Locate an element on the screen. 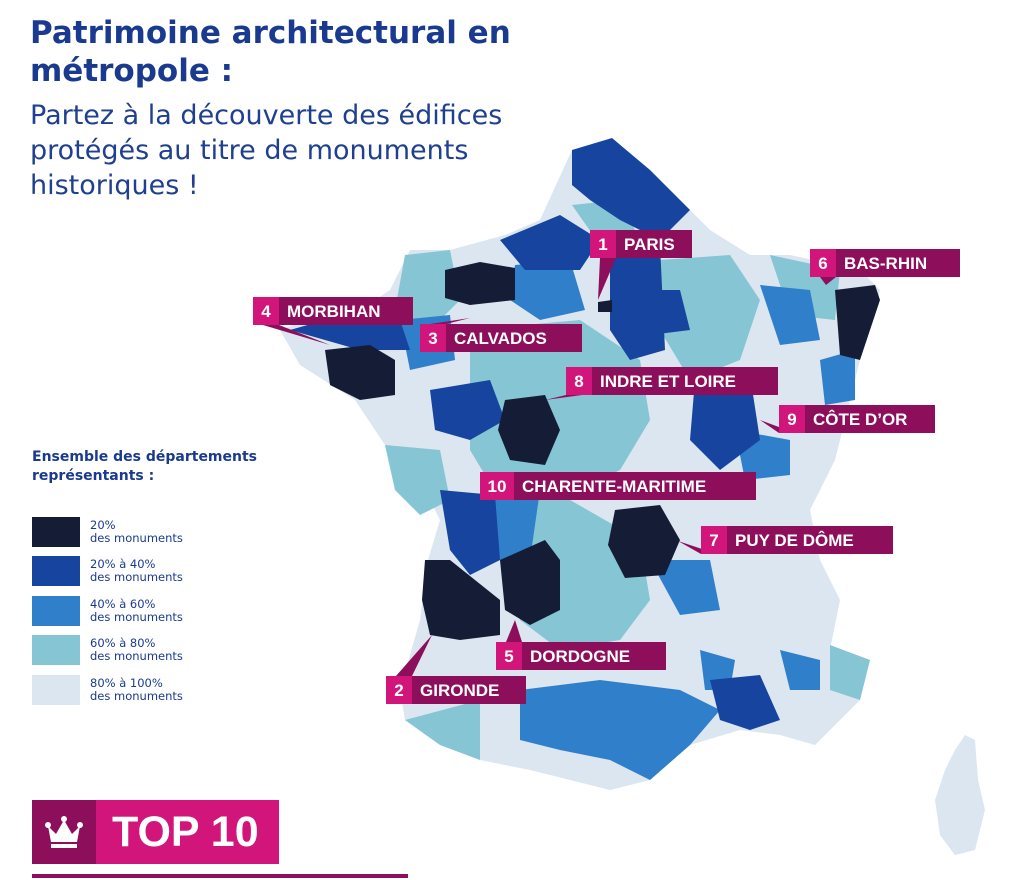  marker-puy-de-d-me: 7 PUY DE DÔME is located at coordinates (785, 540).